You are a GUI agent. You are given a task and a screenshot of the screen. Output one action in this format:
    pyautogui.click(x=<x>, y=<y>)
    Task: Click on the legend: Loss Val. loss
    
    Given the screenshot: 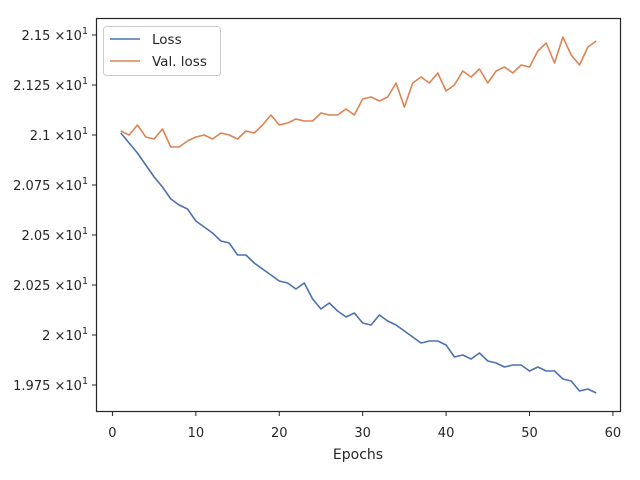 What is the action you would take?
    pyautogui.click(x=162, y=51)
    